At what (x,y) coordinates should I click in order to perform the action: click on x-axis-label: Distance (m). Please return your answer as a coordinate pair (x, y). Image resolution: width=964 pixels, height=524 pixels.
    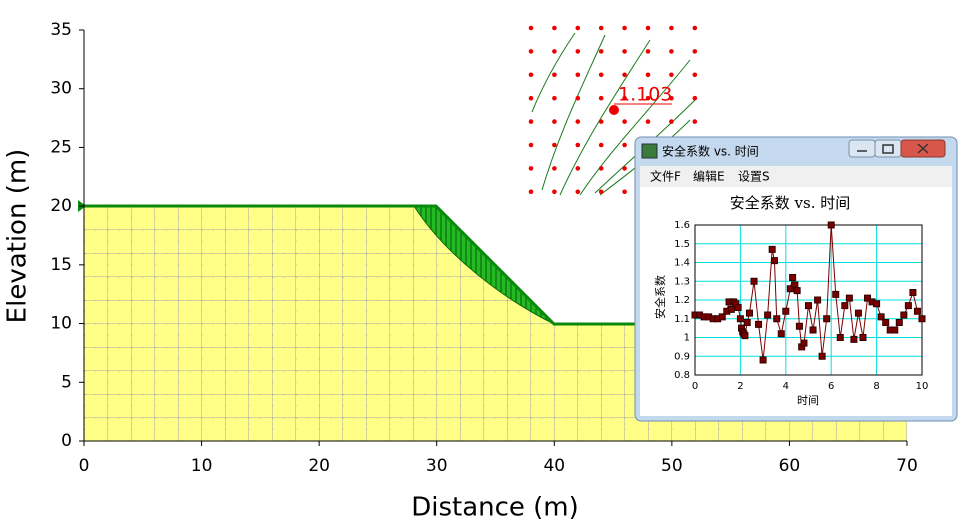
    Looking at the image, I should click on (495, 508).